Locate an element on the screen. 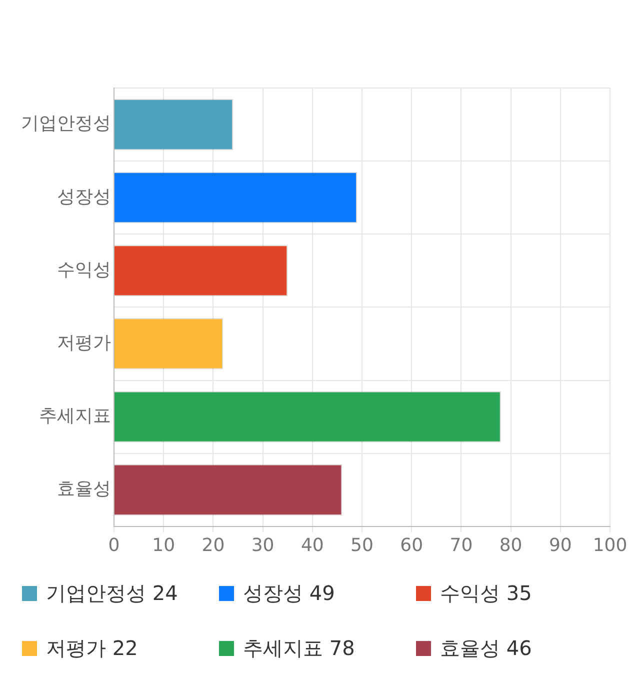 The width and height of the screenshot is (640, 700). y-tick-label: 기업안정성 is located at coordinates (66, 123).